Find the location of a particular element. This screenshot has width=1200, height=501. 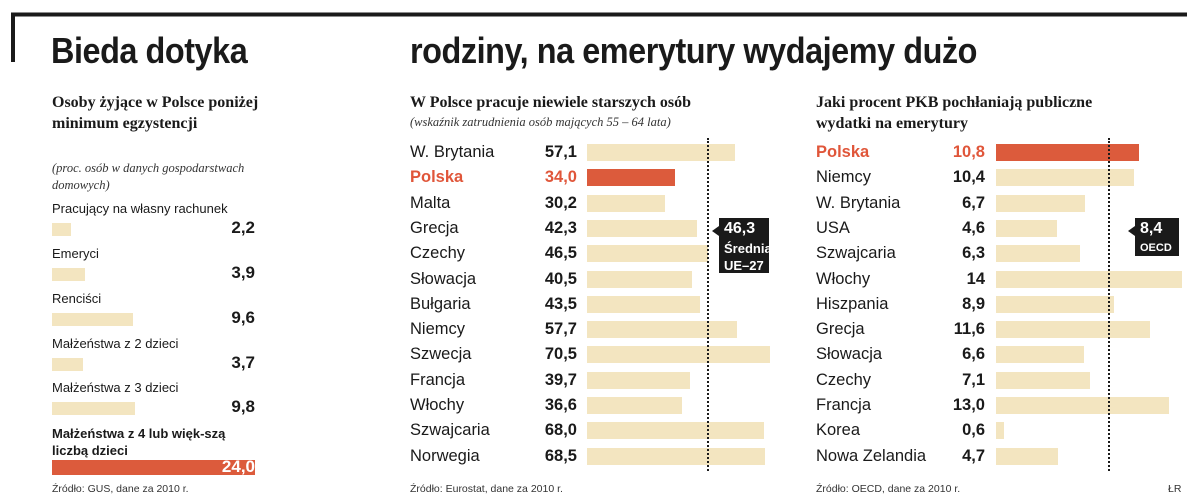

poverty-value-label: 24,0 is located at coordinates (238, 466).